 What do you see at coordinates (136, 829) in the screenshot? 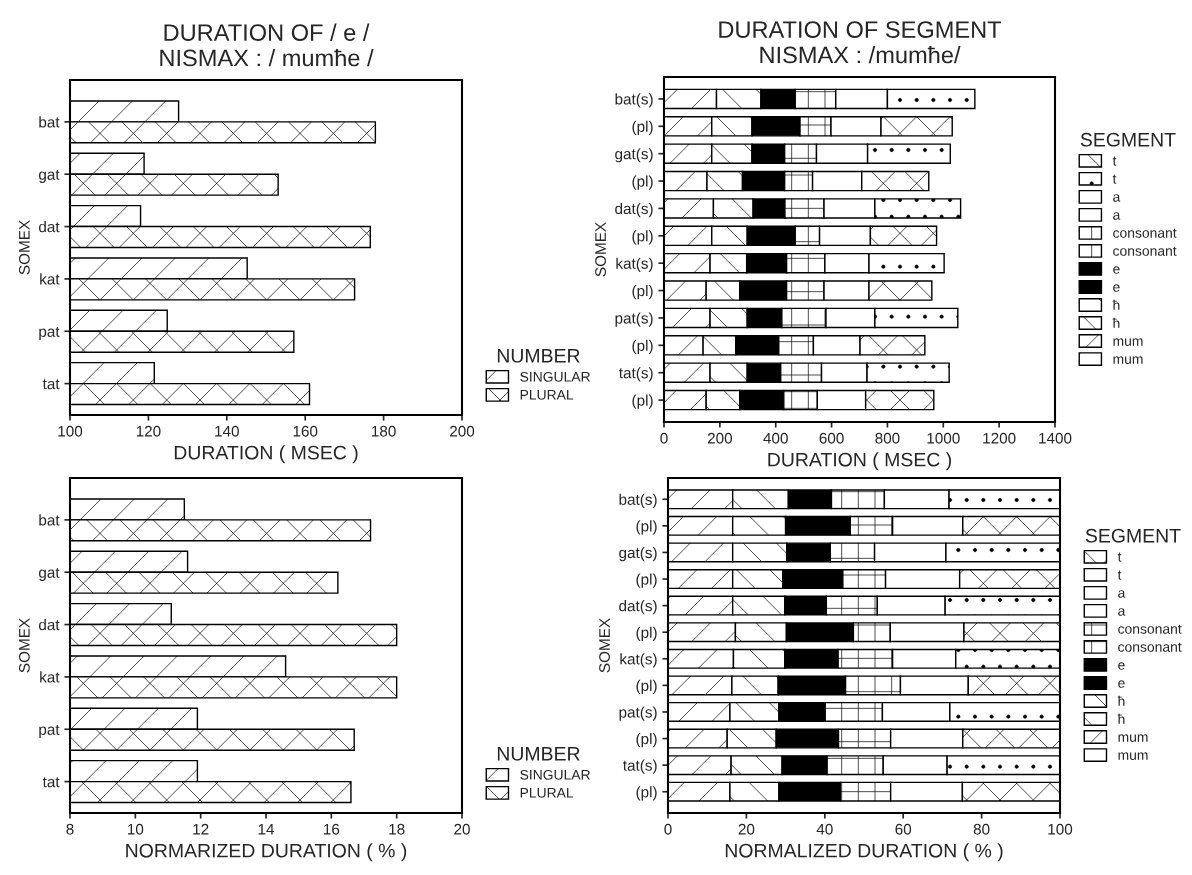
I see `x-tick-label: 10` at bounding box center [136, 829].